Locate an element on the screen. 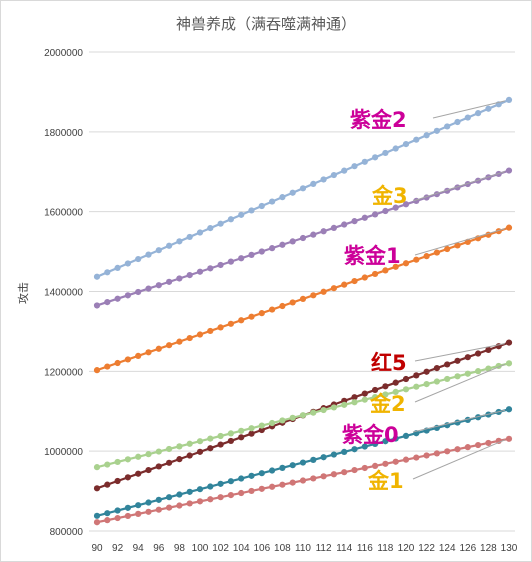  x-tick-label: 90 is located at coordinates (97, 548).